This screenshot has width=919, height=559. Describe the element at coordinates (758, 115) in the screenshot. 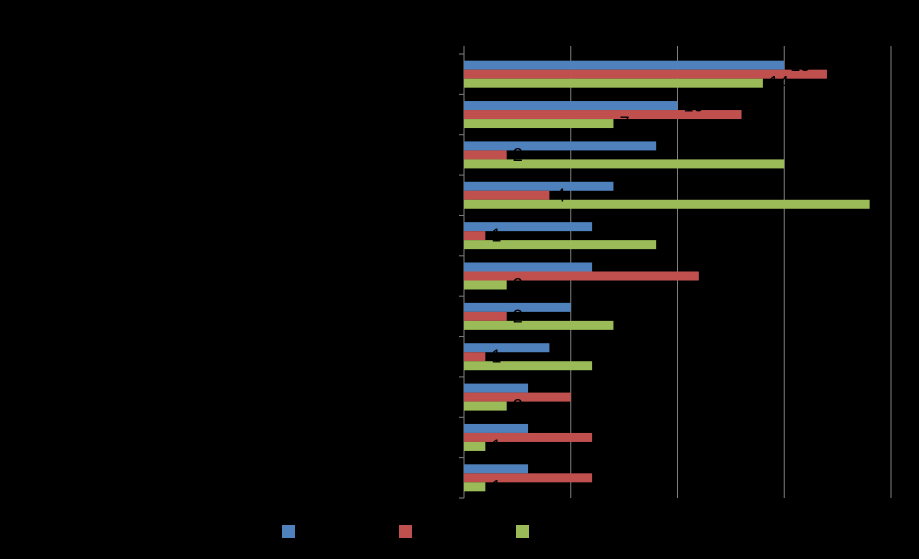

I see `data-label: 13` at that location.